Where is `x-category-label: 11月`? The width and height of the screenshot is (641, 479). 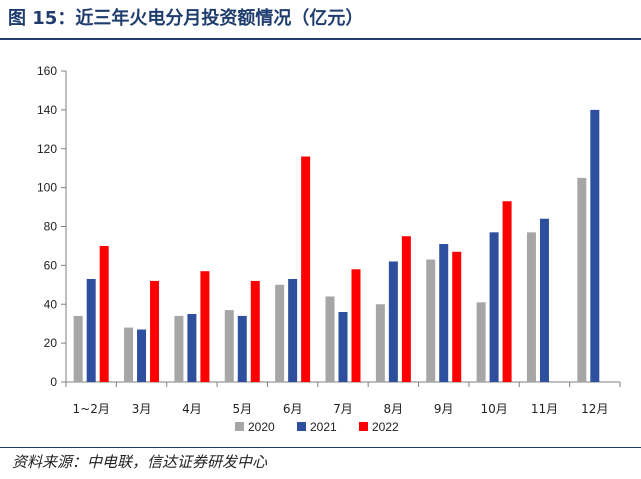
x-category-label: 11月 is located at coordinates (544, 409).